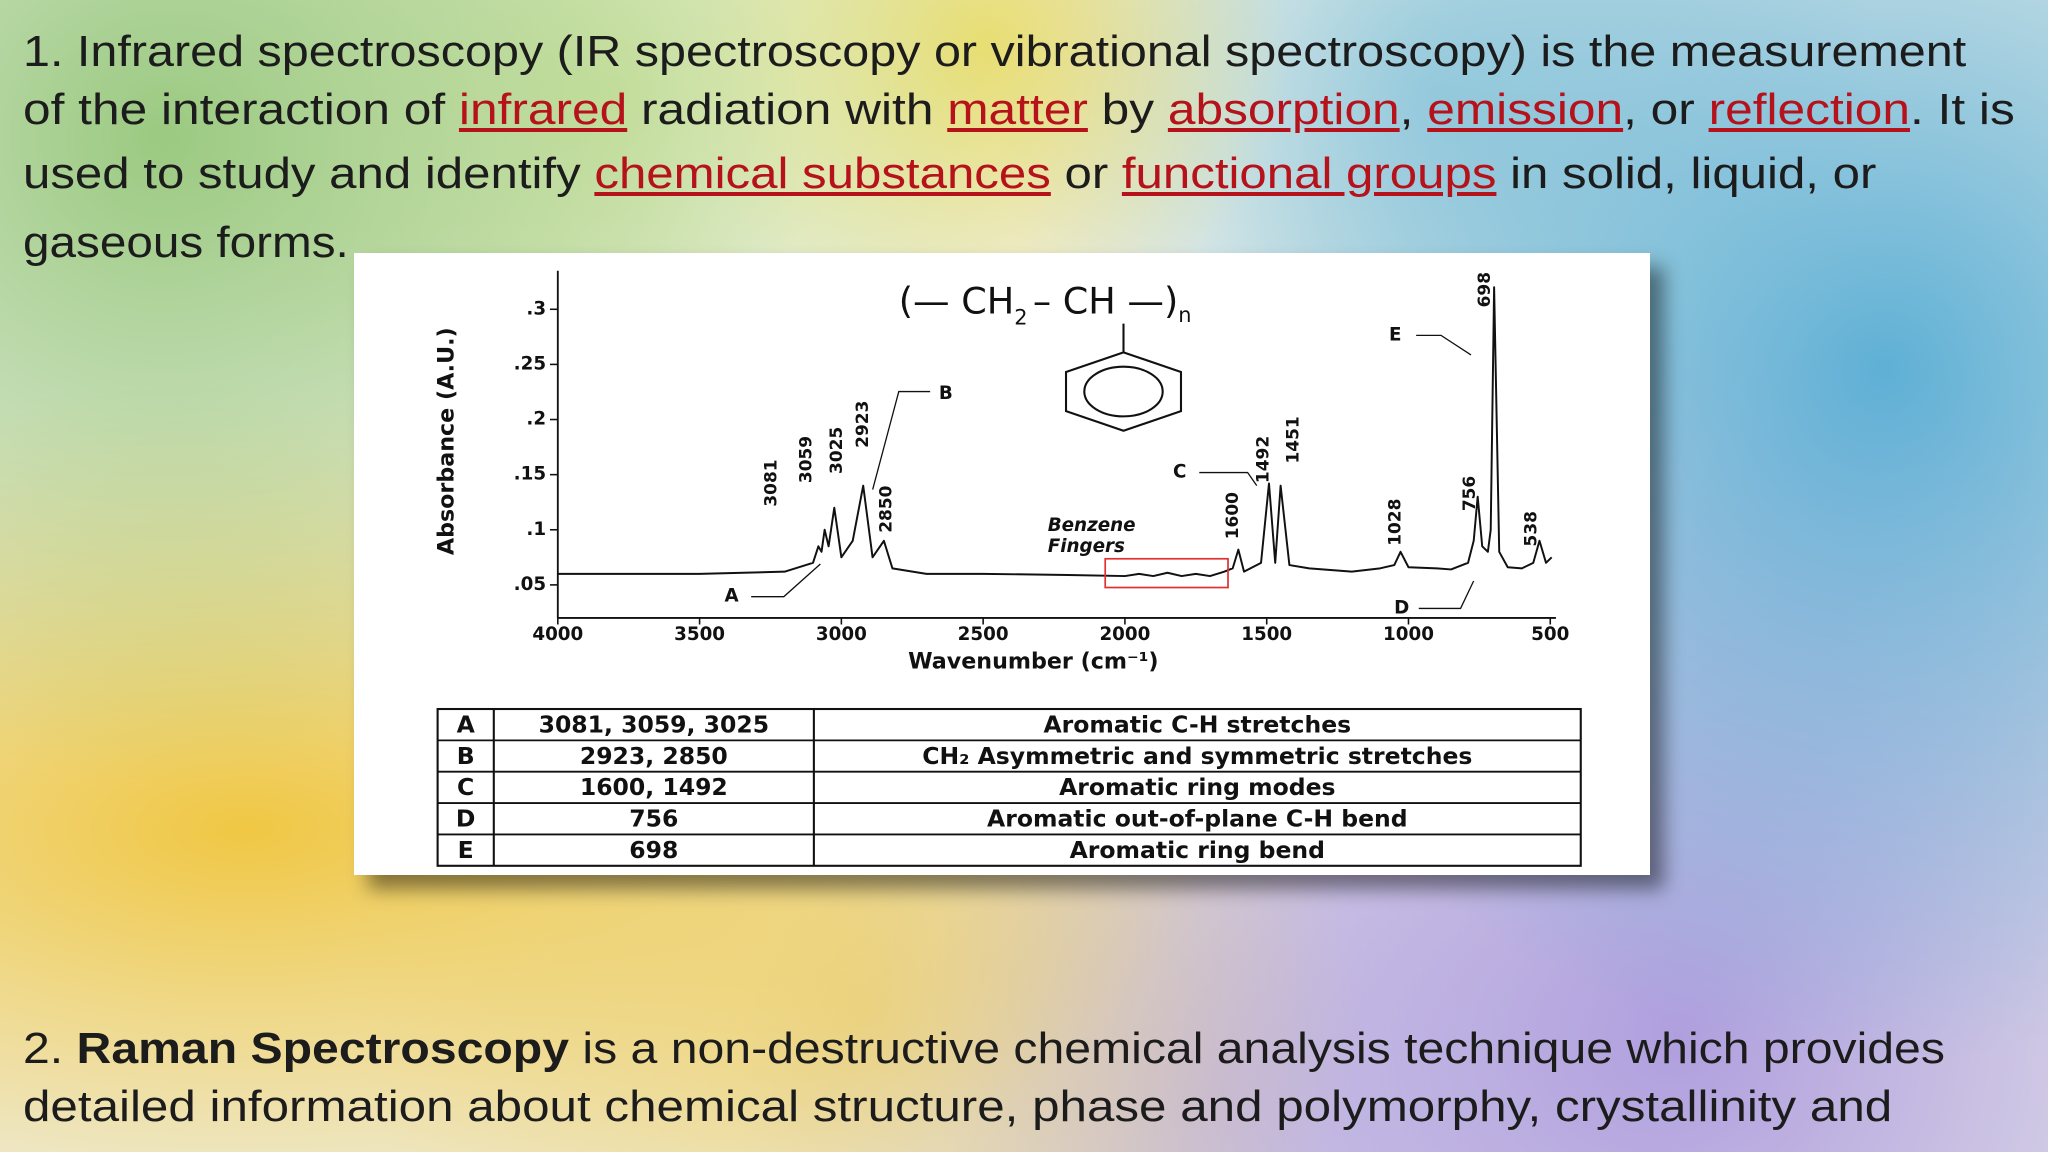  I want to click on peak-label: 2923, so click(863, 424).